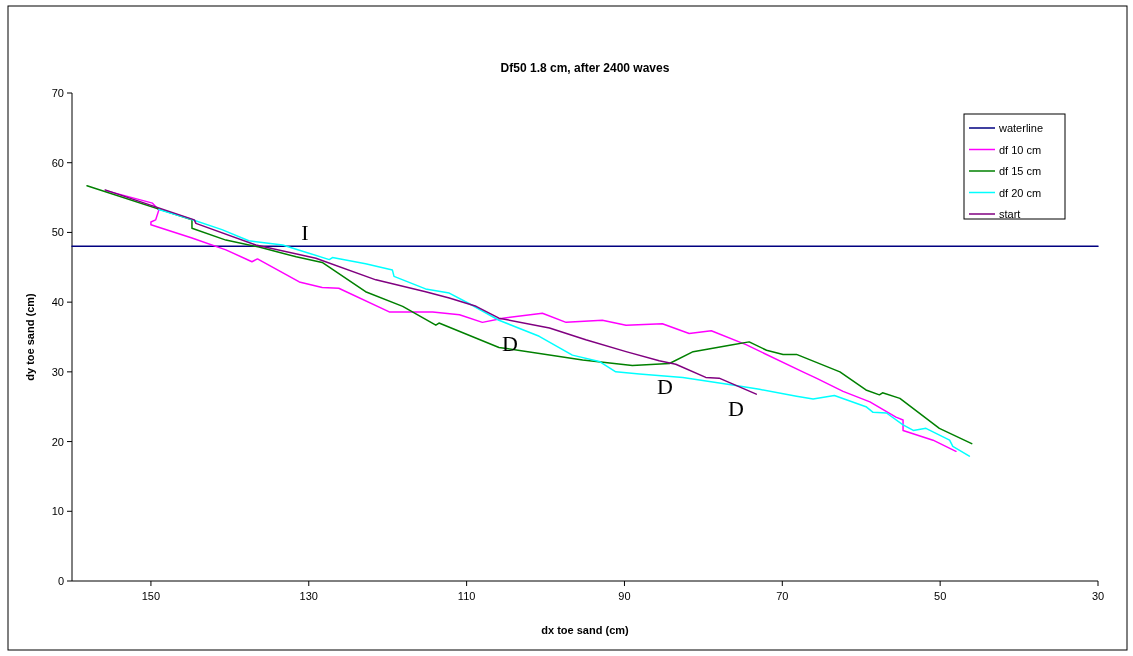 The width and height of the screenshot is (1133, 656). Describe the element at coordinates (308, 596) in the screenshot. I see `x-tick-label: 130` at that location.